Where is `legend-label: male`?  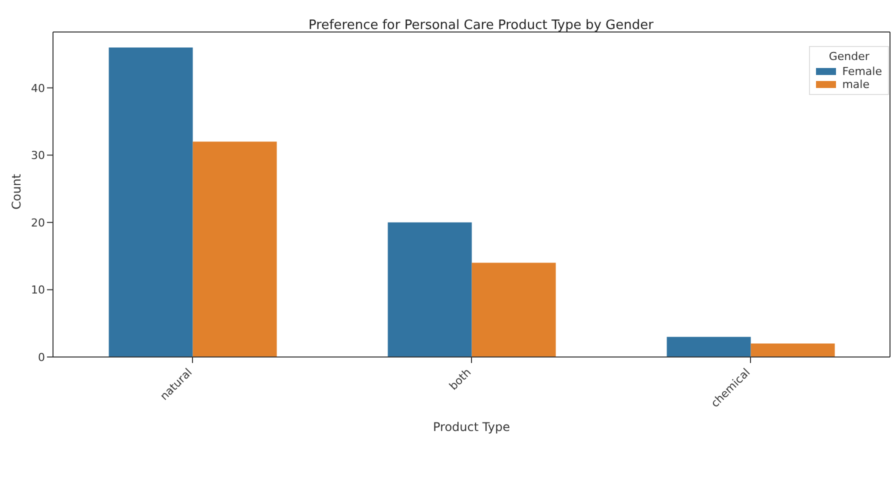 legend-label: male is located at coordinates (856, 84).